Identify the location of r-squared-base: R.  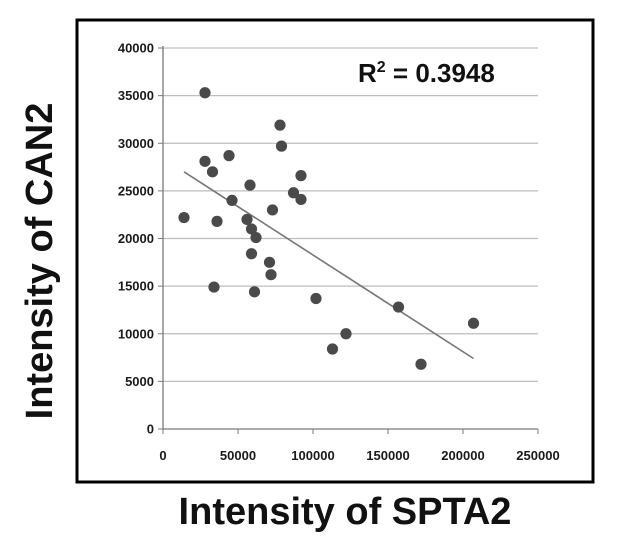
(367, 73).